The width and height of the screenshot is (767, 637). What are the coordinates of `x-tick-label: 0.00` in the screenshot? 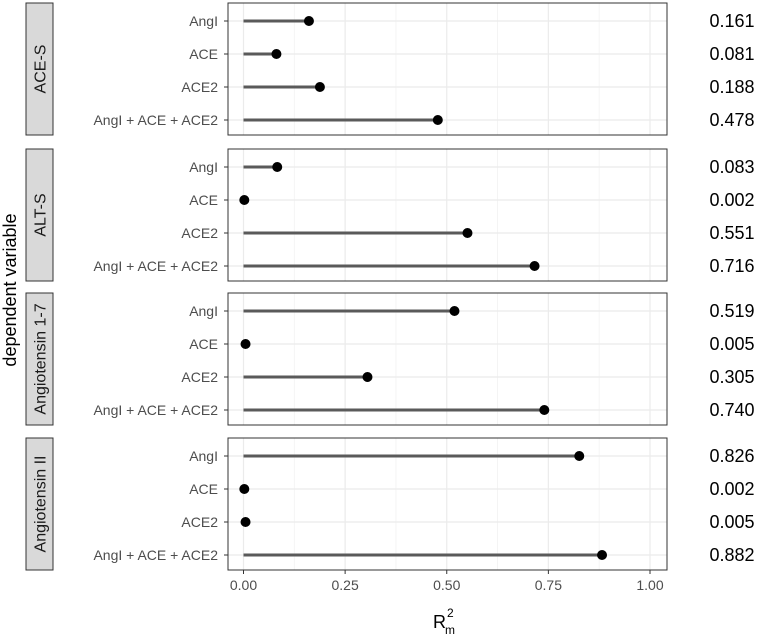 It's located at (243, 585).